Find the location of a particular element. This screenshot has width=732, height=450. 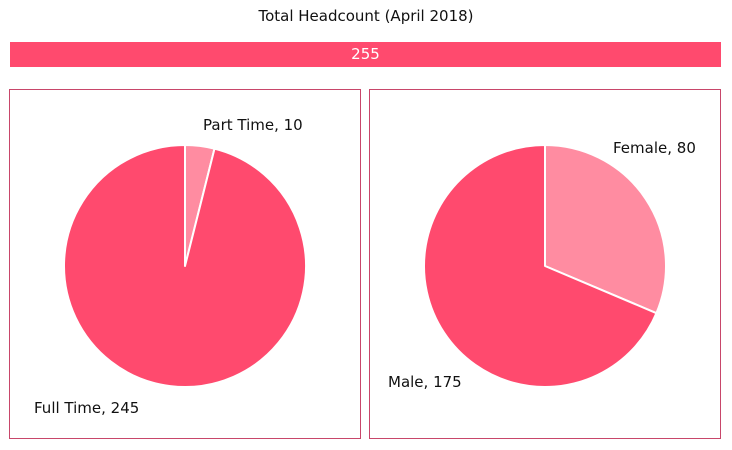

slice-label-male: Male, 175 is located at coordinates (425, 382).